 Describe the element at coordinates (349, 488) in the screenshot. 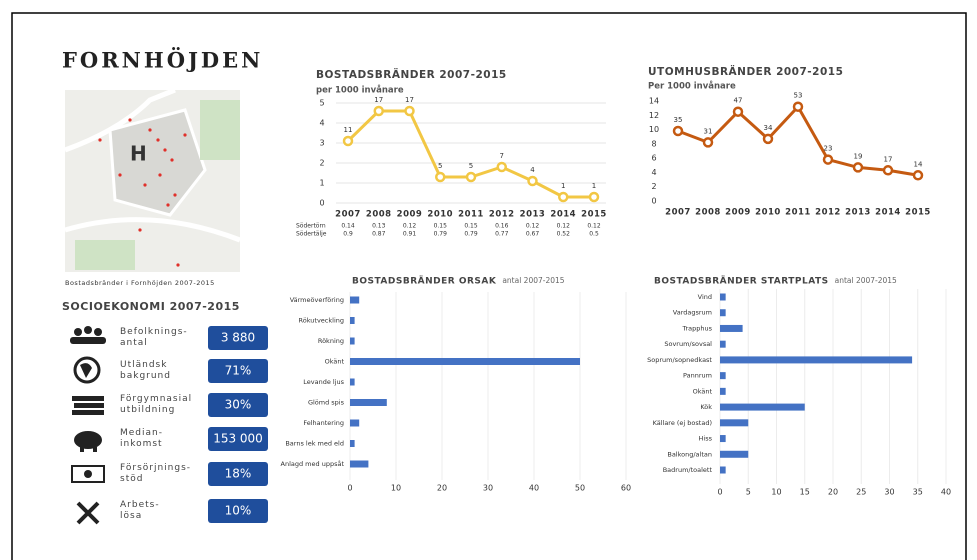

I see `x-tick-label: 0` at that location.